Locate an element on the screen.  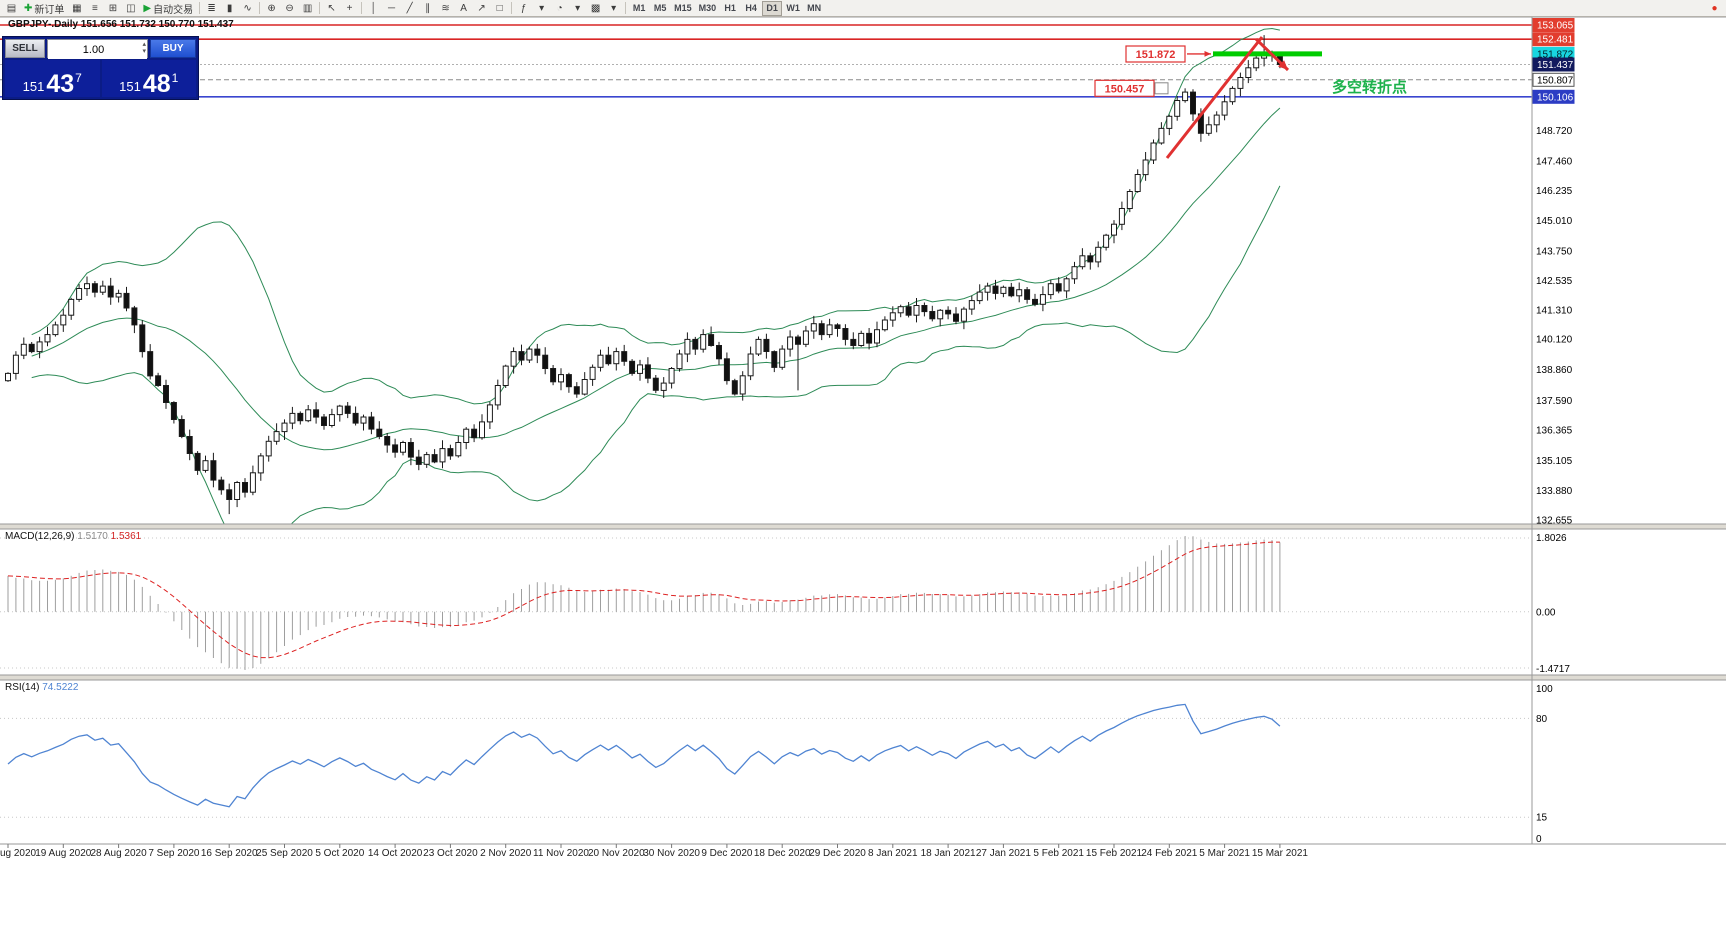
horizontal-line-icon: ─ is located at coordinates (391, 8).